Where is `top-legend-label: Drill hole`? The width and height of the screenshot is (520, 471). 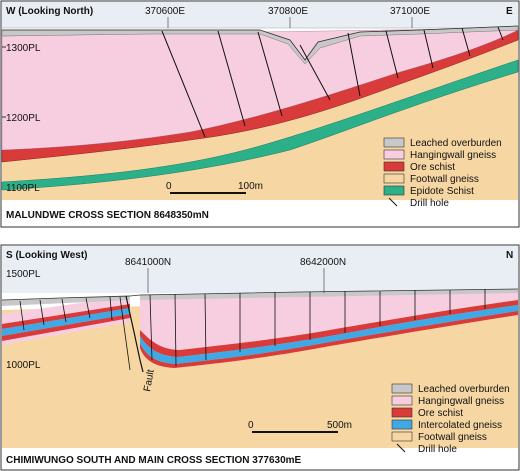
top-legend-label: Drill hole is located at coordinates (429, 203).